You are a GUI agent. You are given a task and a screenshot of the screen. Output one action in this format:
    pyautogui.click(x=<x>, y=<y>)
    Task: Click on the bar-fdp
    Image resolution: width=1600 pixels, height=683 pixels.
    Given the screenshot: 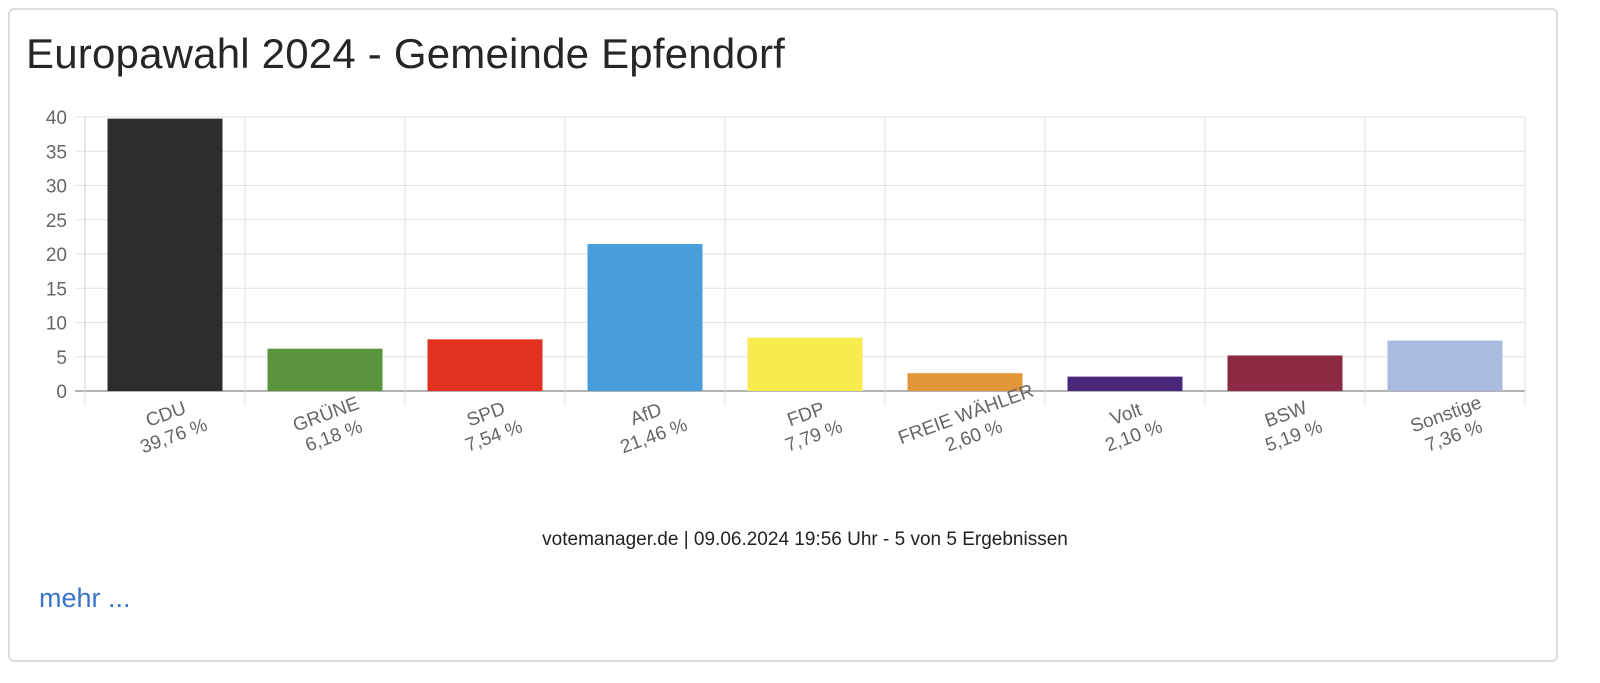 What is the action you would take?
    pyautogui.click(x=805, y=364)
    